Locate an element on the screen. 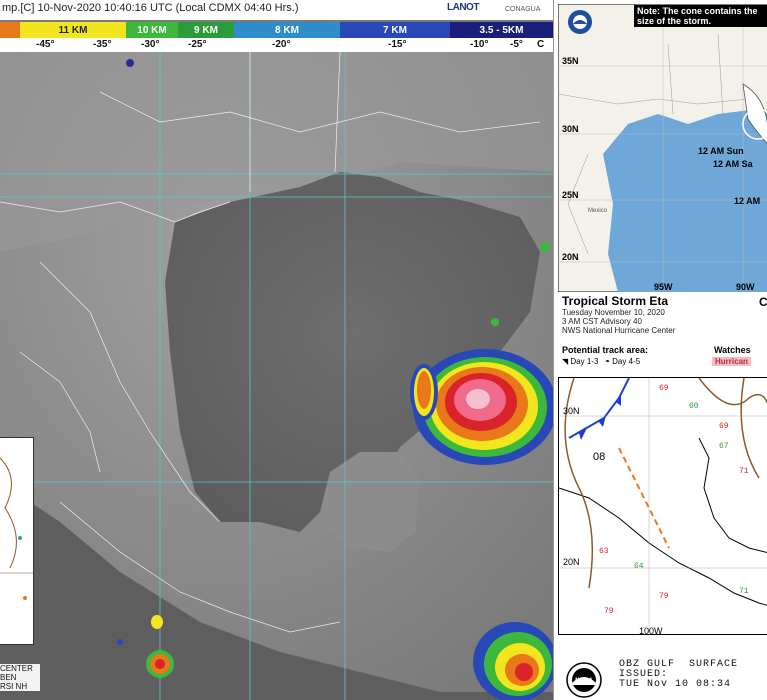  temp-tick: -35° is located at coordinates (102, 44).